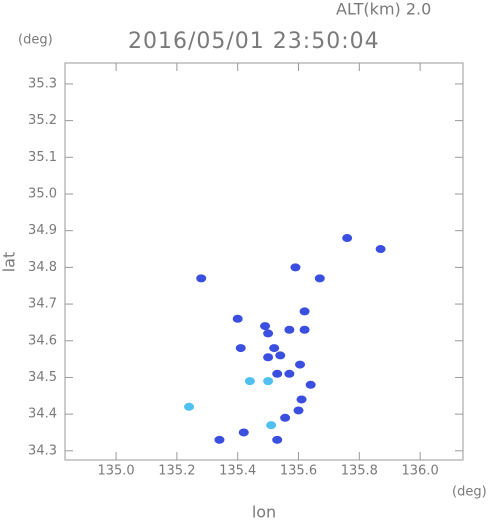  What do you see at coordinates (298, 471) in the screenshot?
I see `x-tick-label: 135.6` at bounding box center [298, 471].